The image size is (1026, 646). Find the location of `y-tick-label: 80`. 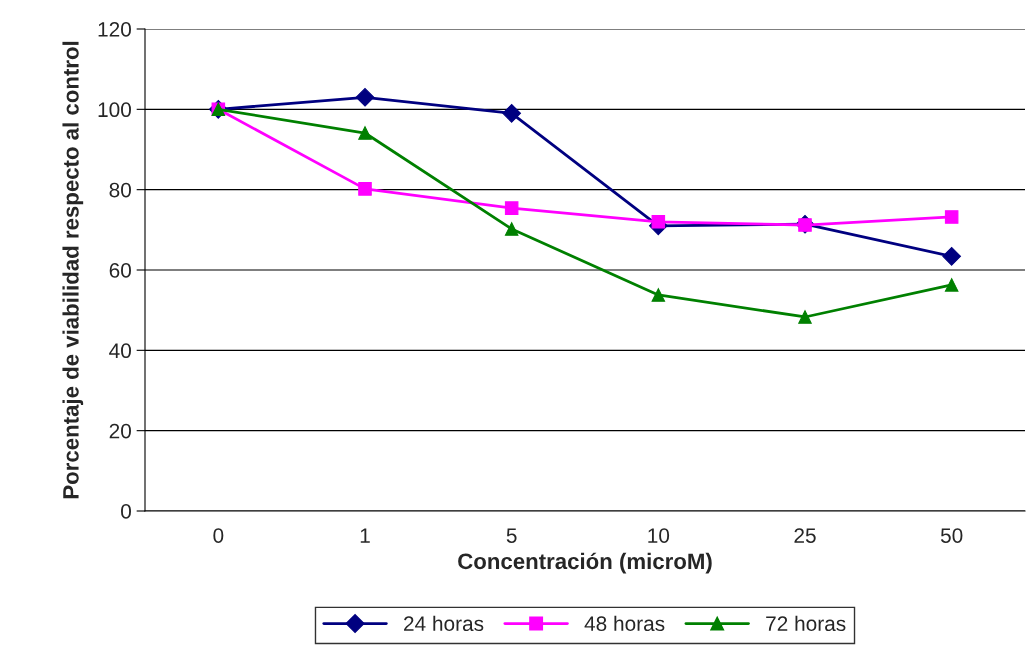

y-tick-label: 80 is located at coordinates (120, 190).